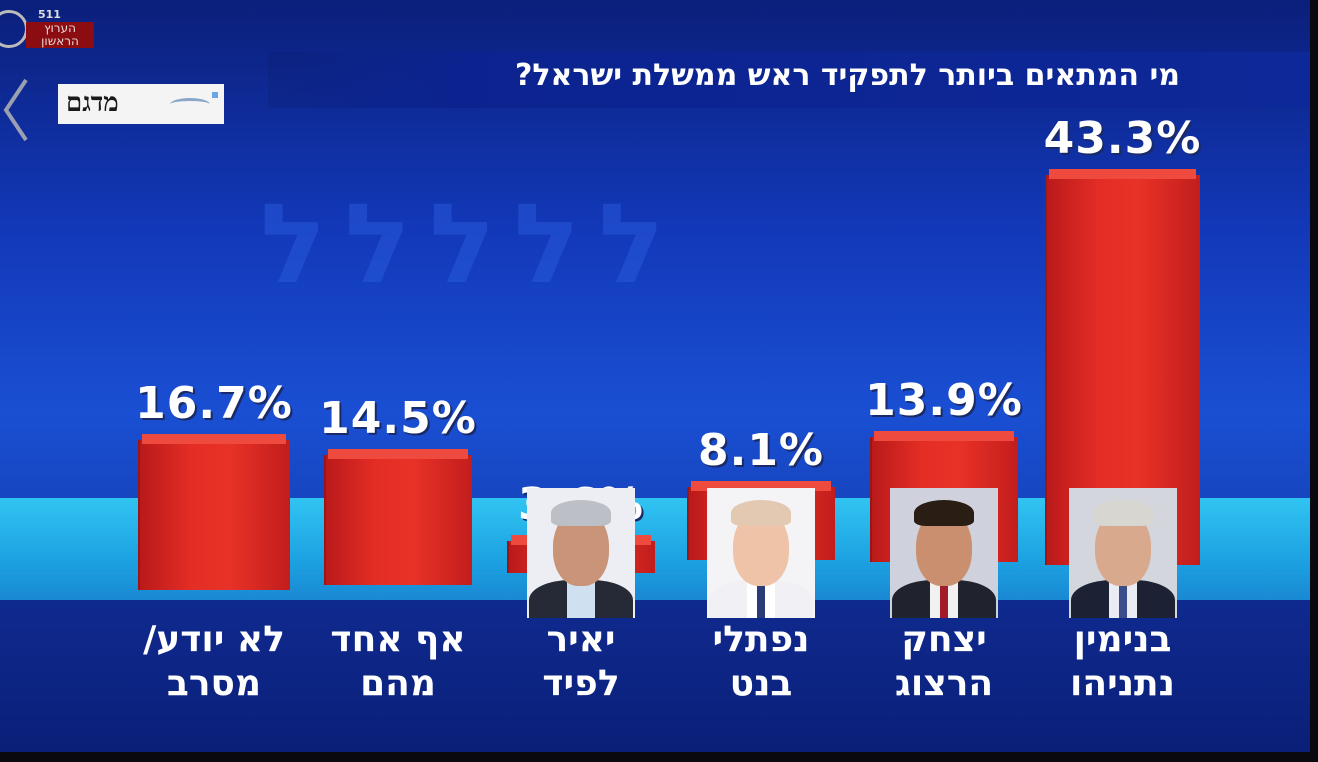 The height and width of the screenshot is (762, 1318). I want to click on portrait-herzog, so click(944, 553).